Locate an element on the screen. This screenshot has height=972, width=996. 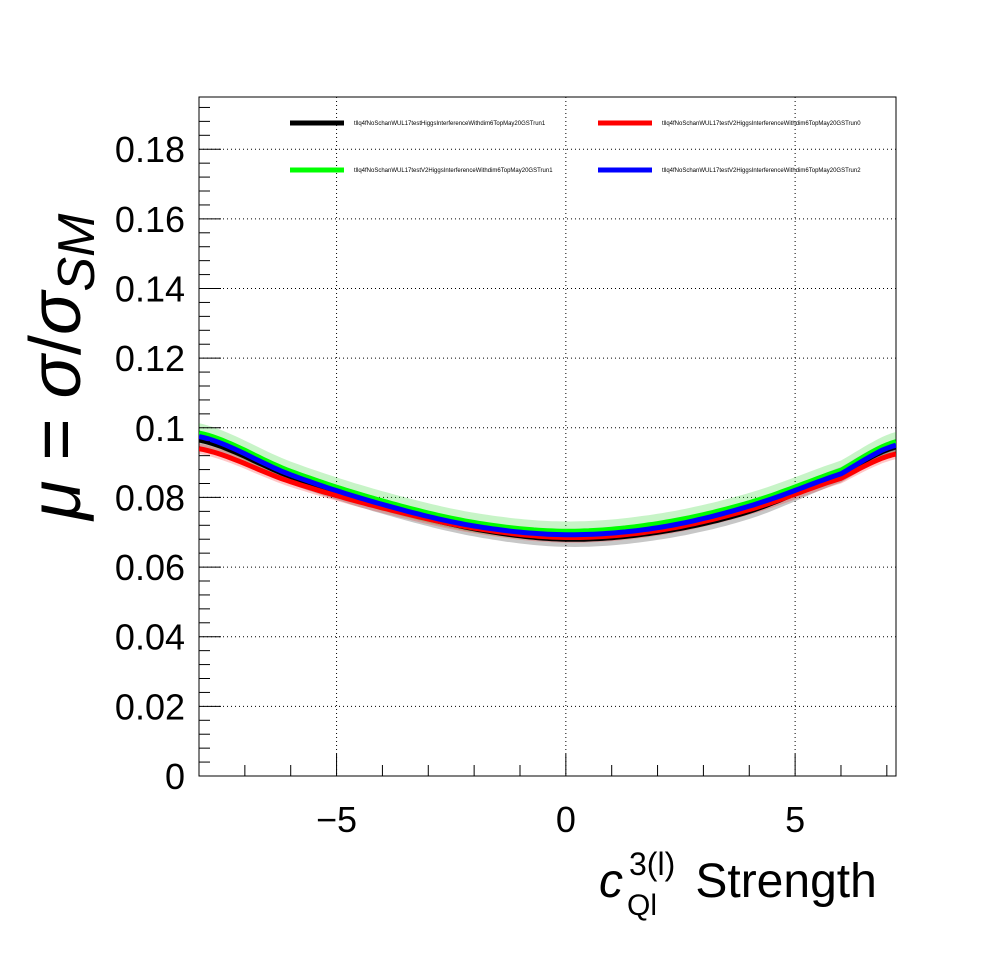
x-tick-label: 0 is located at coordinates (566, 819).